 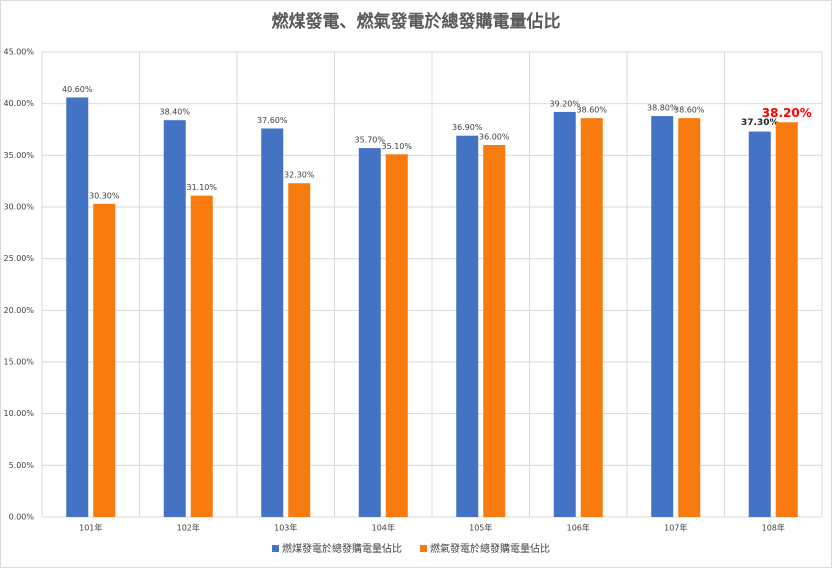 I want to click on legend-label: 燃煤發電於總發購電量佔比, so click(x=342, y=548).